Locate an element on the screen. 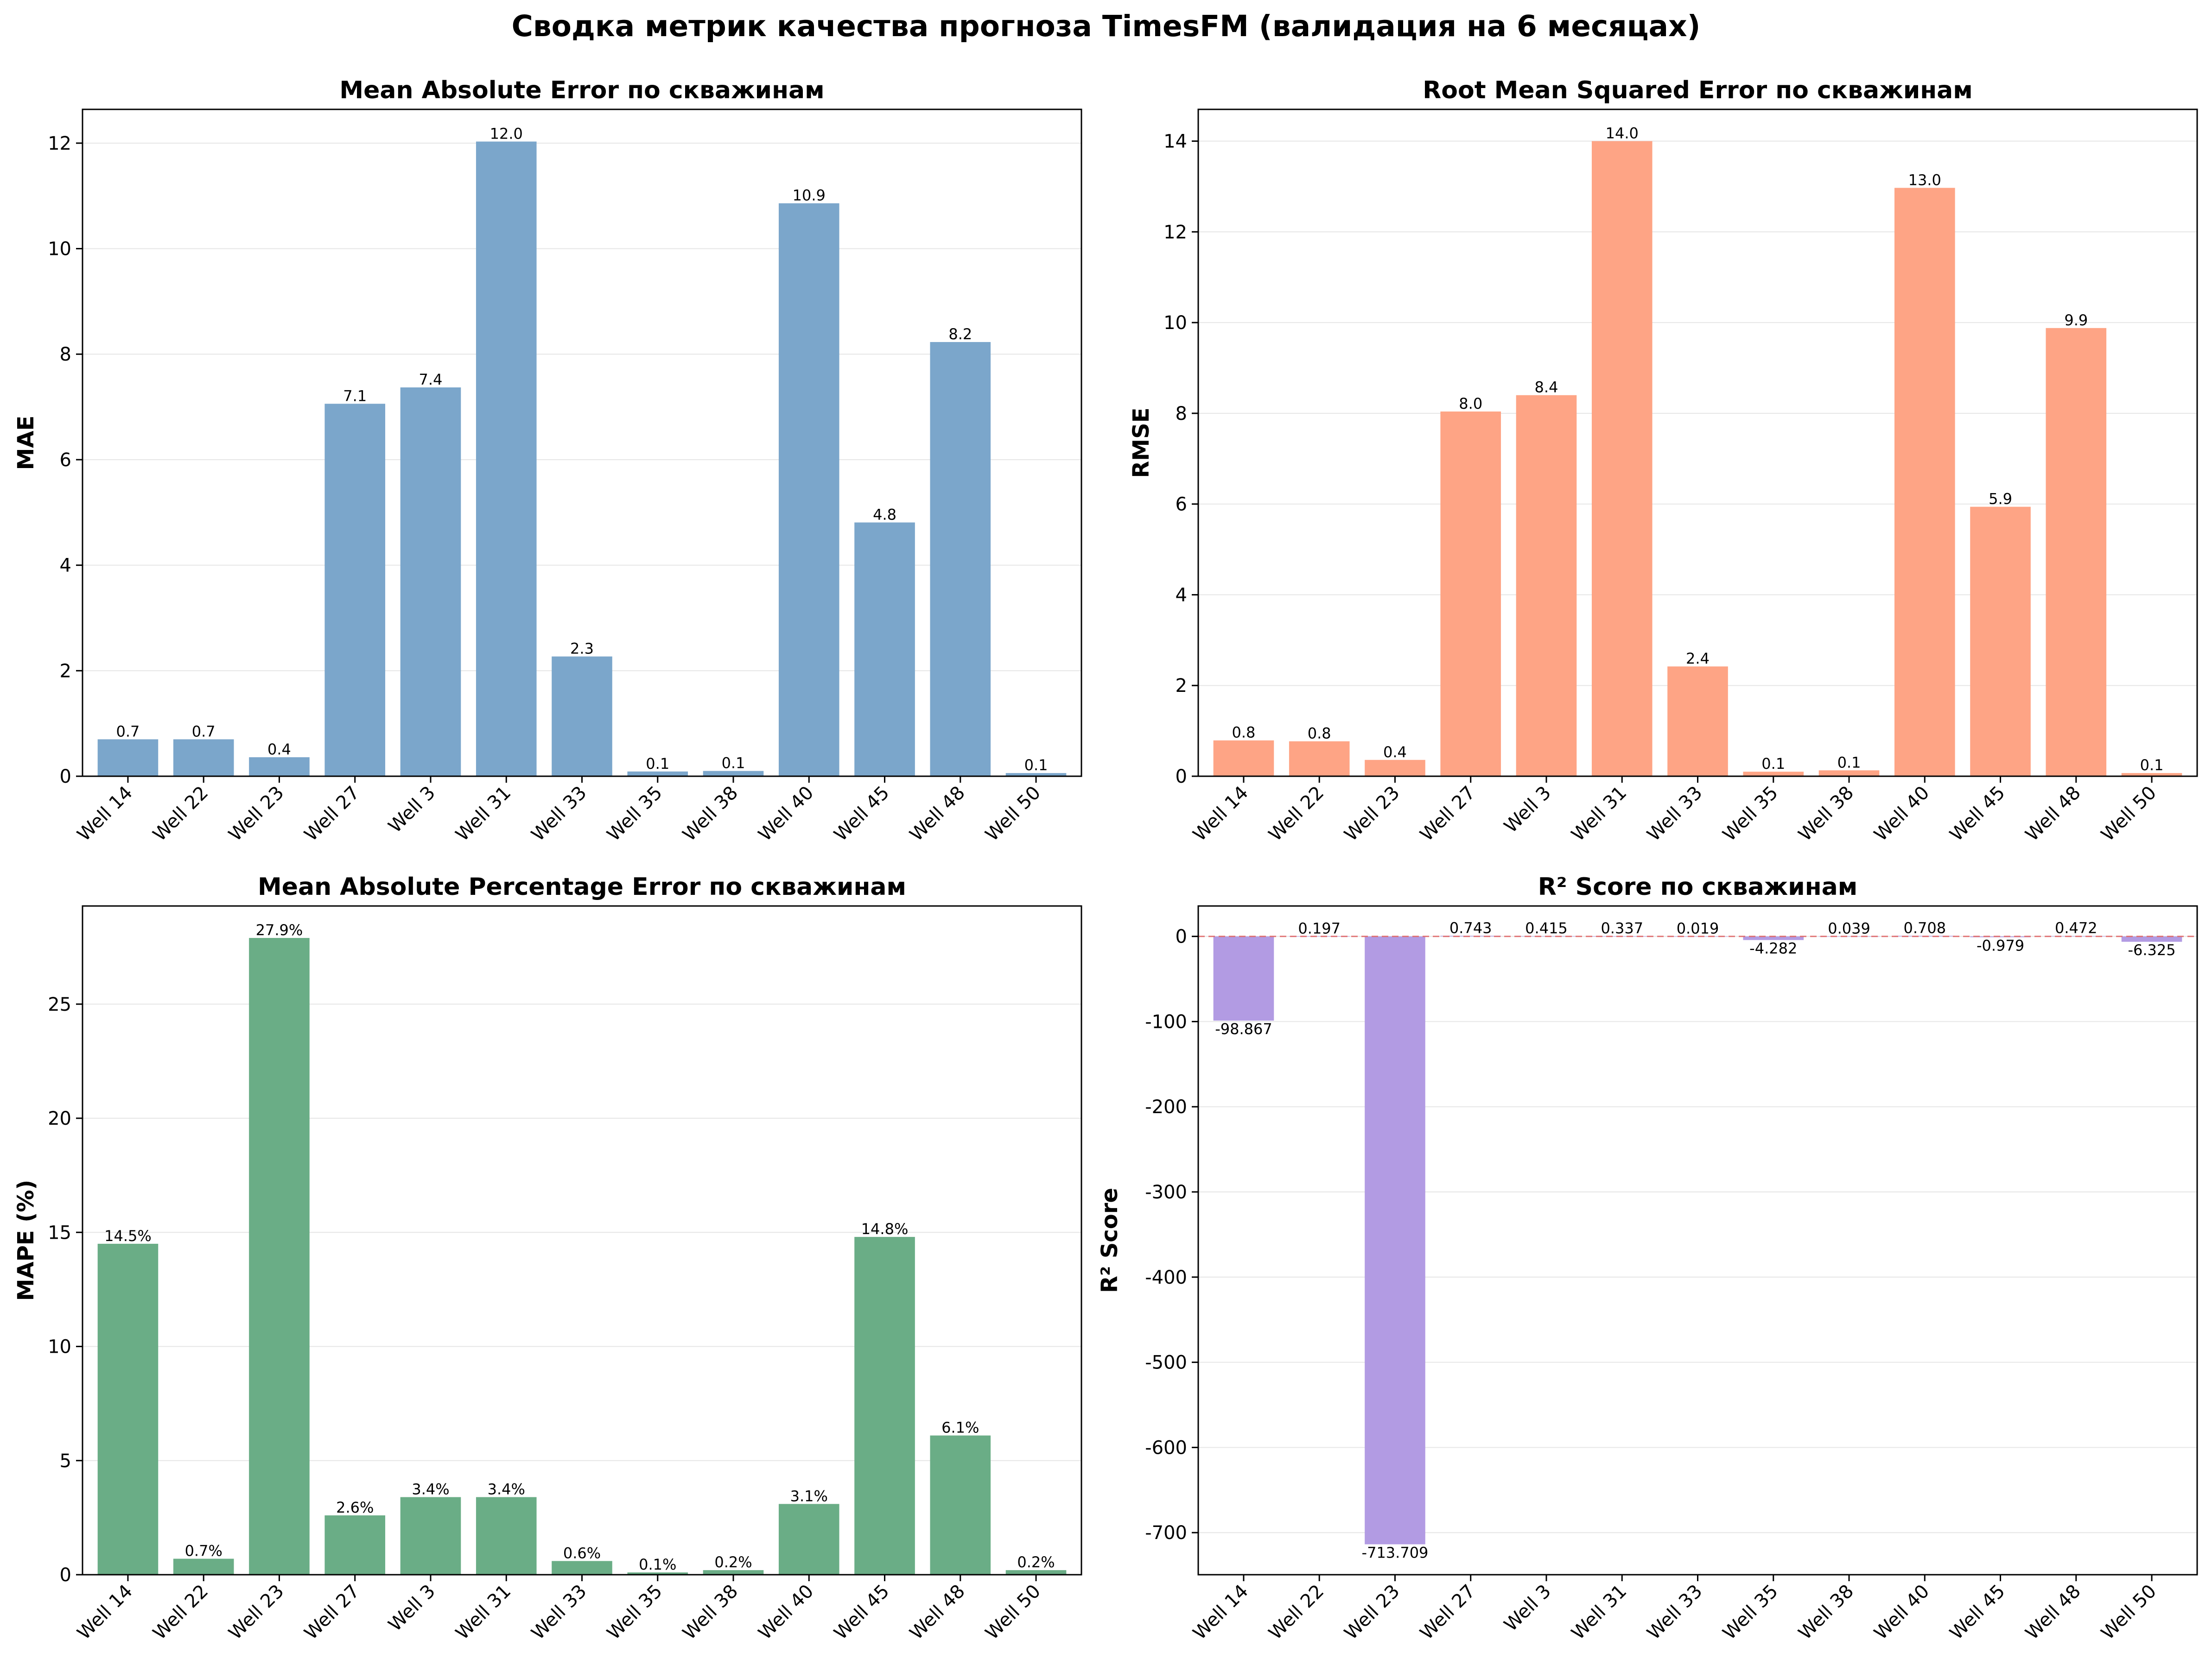 The width and height of the screenshot is (2212, 1666). data-label: 0.019 is located at coordinates (1698, 929).